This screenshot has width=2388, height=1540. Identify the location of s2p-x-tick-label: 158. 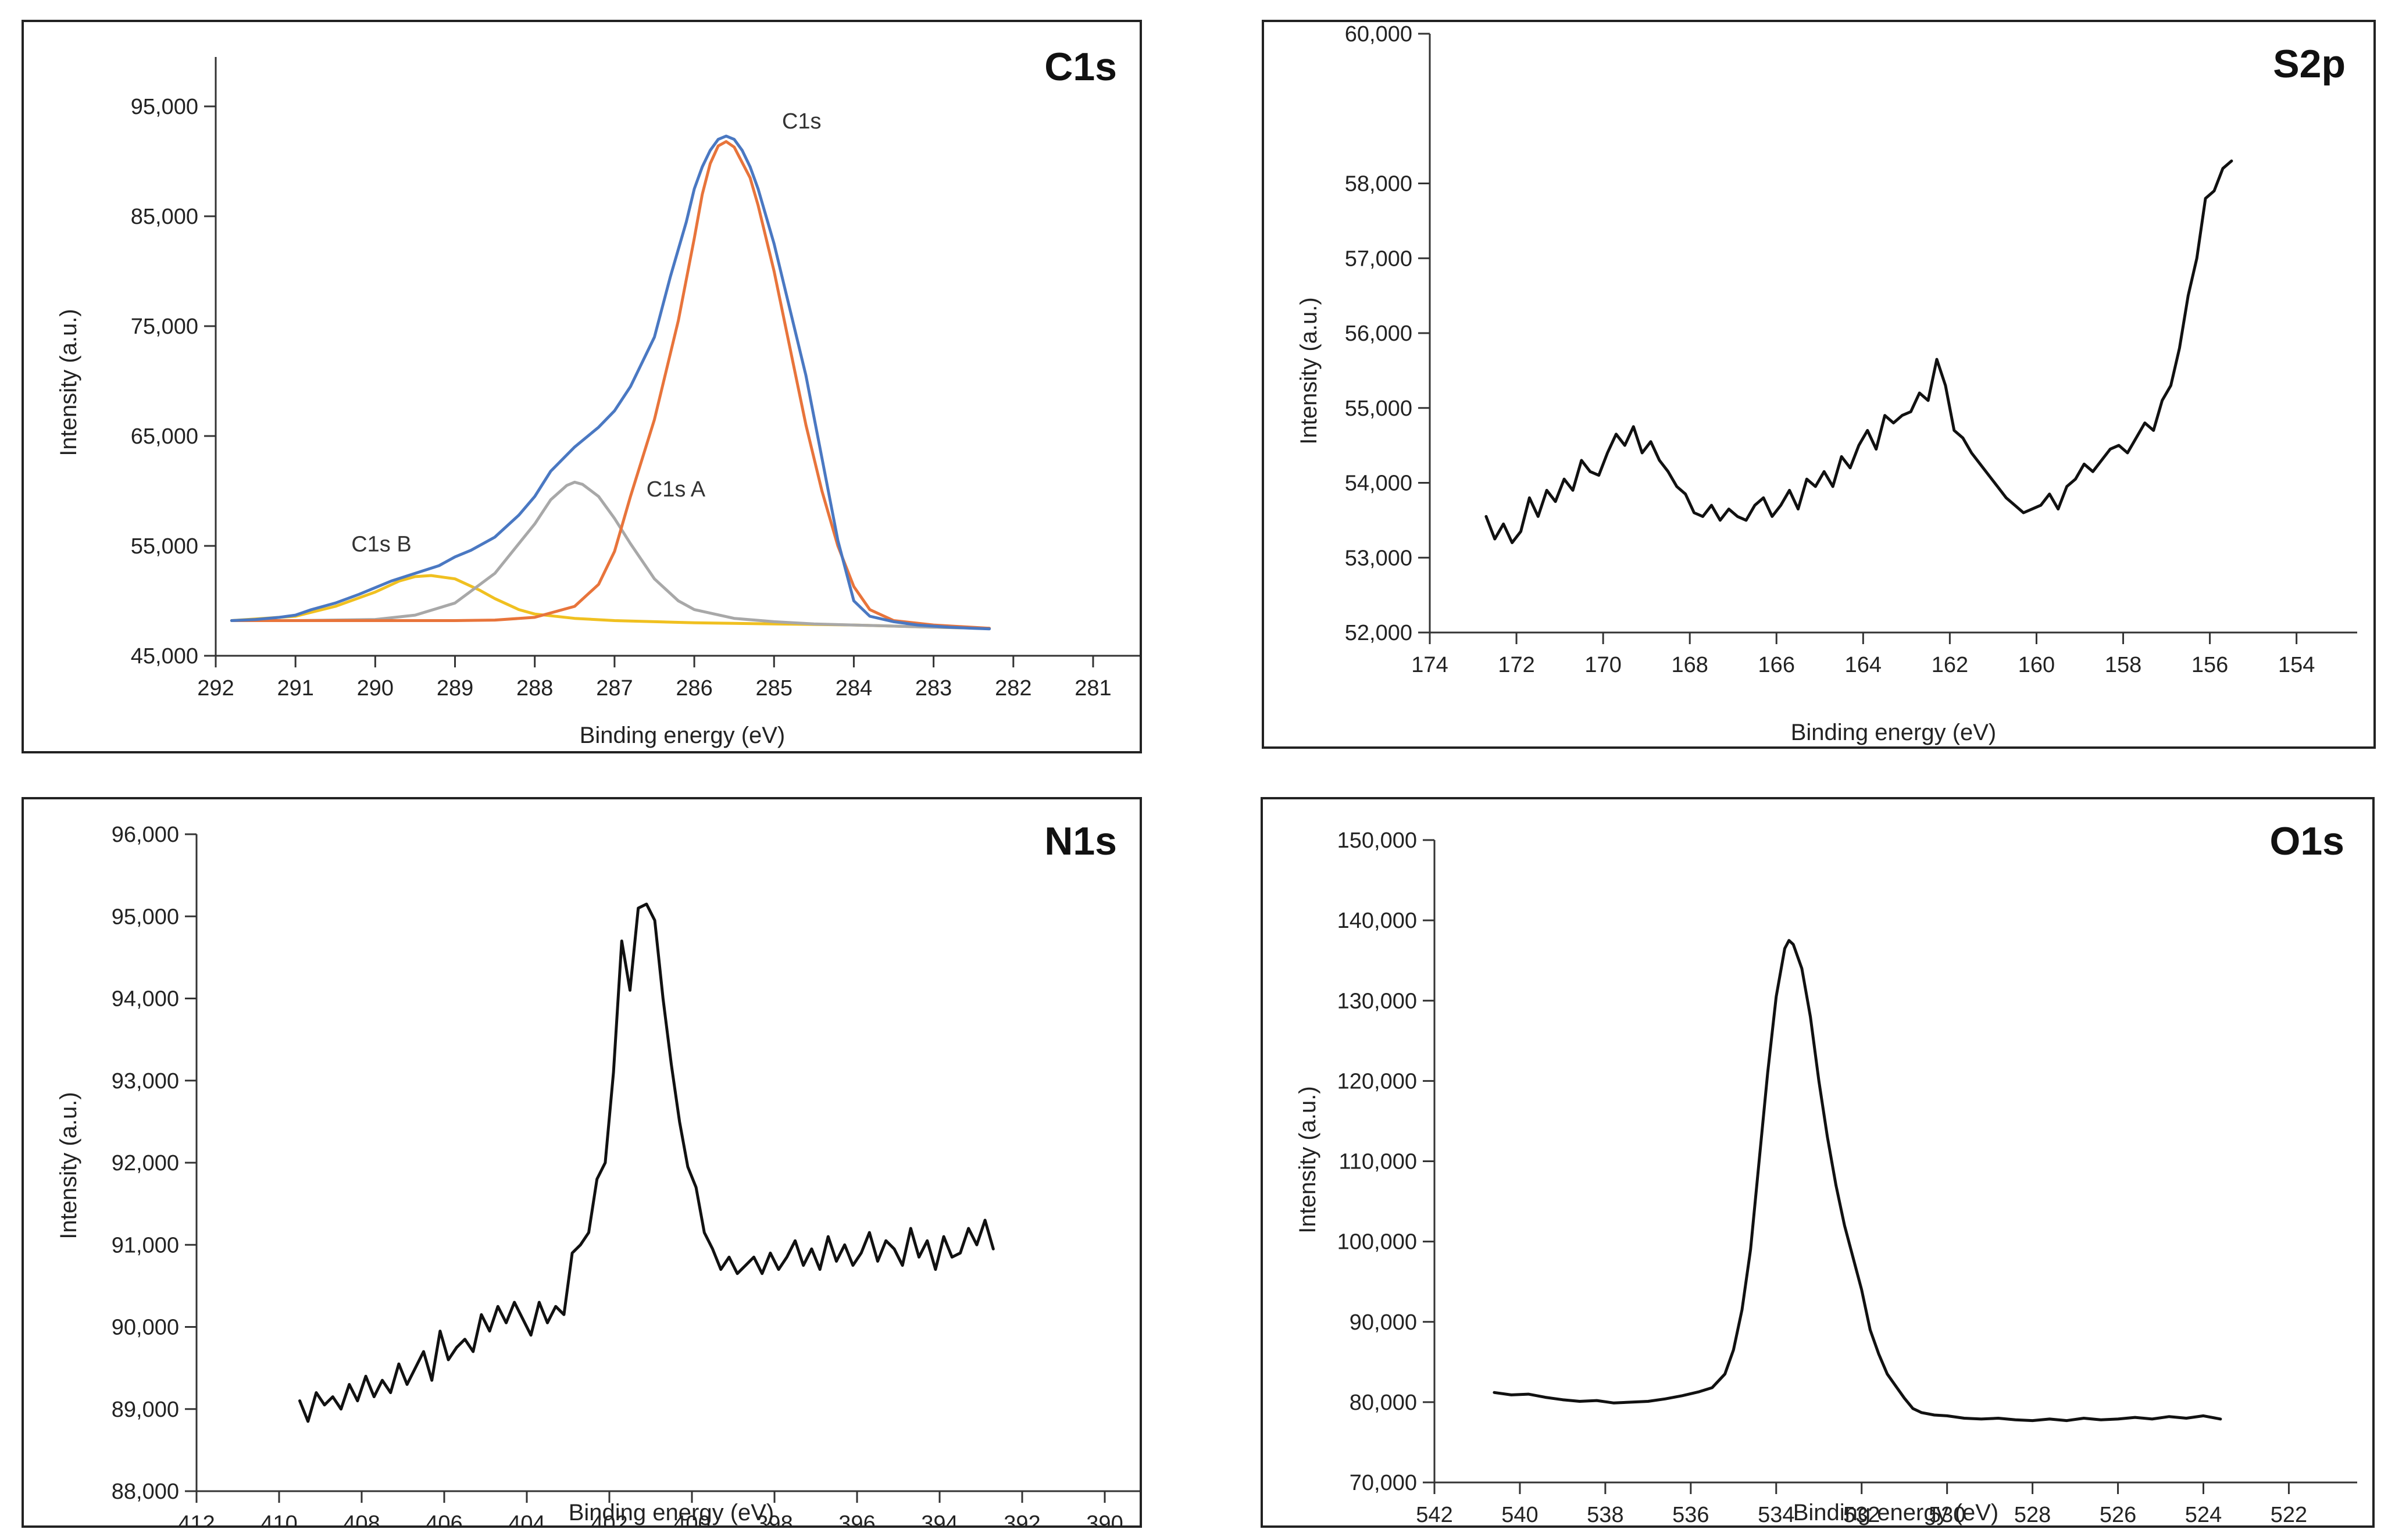
(2123, 665).